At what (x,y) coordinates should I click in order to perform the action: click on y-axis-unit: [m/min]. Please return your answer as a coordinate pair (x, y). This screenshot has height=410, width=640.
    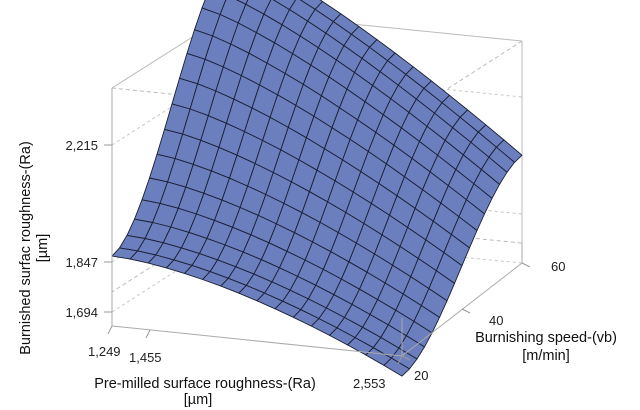
    Looking at the image, I should click on (546, 356).